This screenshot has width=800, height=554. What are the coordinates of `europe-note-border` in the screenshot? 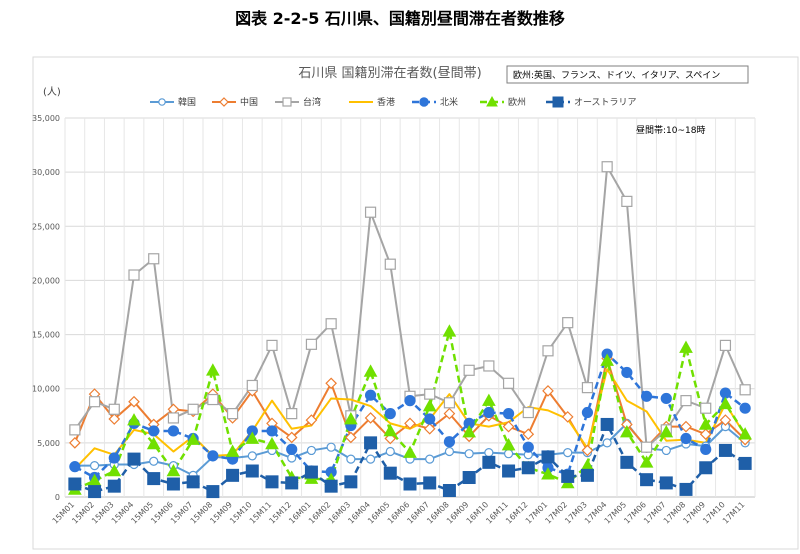 It's located at (627, 74).